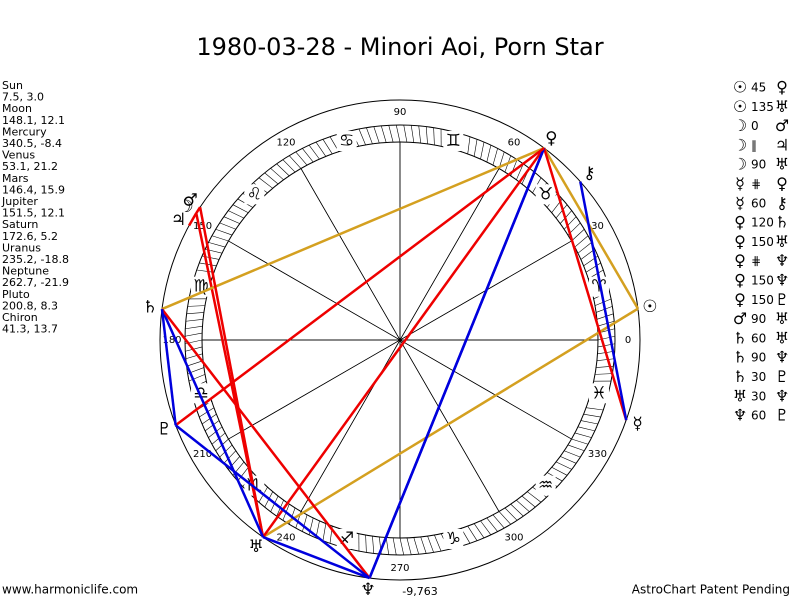 The width and height of the screenshot is (800, 600). Describe the element at coordinates (513, 537) in the screenshot. I see `degree-label: 300` at that location.